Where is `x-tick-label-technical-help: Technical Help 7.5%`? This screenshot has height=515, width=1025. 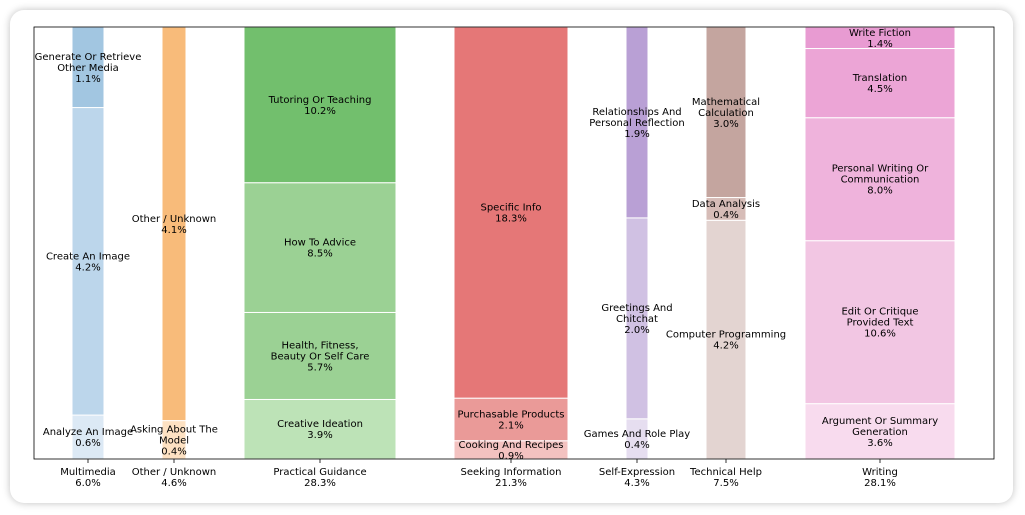
x-tick-label-technical-help: Technical Help 7.5% is located at coordinates (725, 478).